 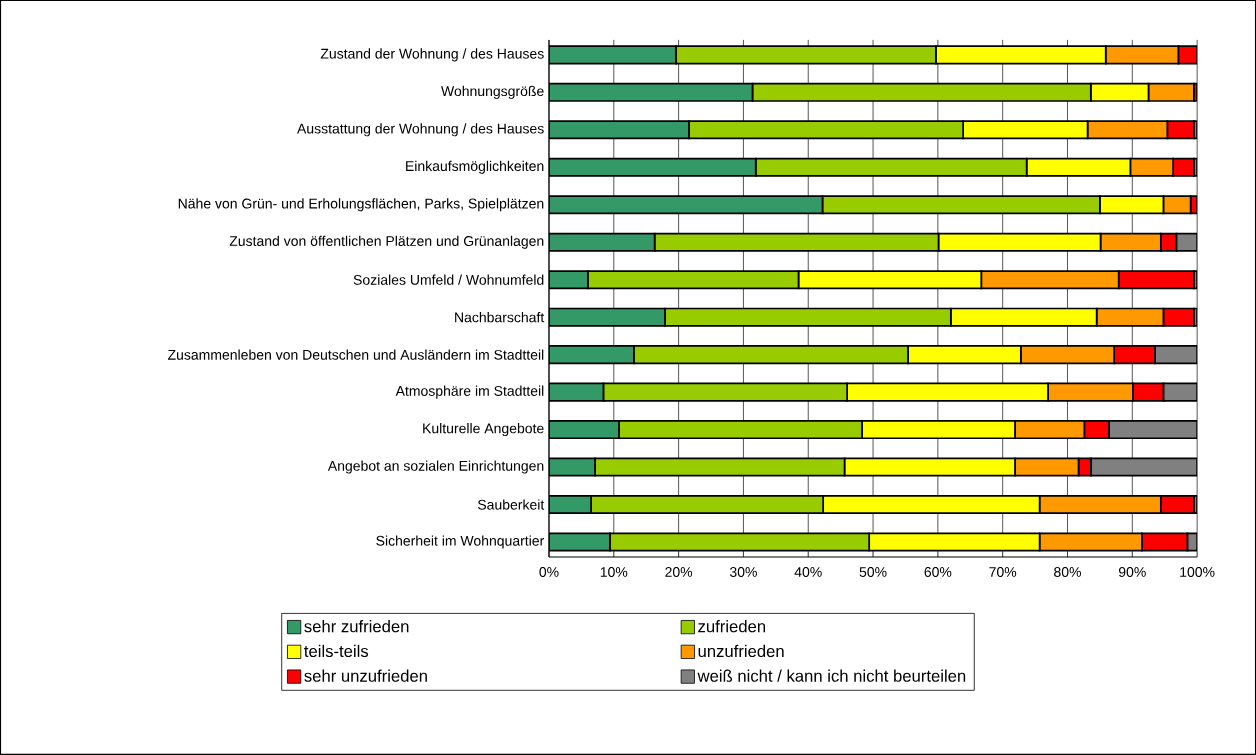 I want to click on x-tick-label: 60%, so click(x=938, y=572).